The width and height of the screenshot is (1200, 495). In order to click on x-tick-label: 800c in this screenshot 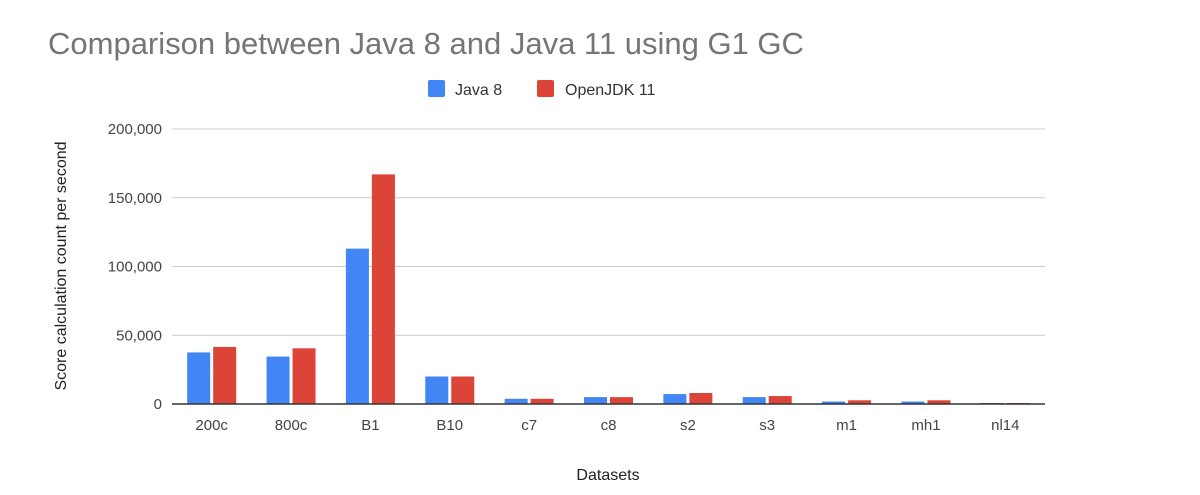, I will do `click(291, 425)`.